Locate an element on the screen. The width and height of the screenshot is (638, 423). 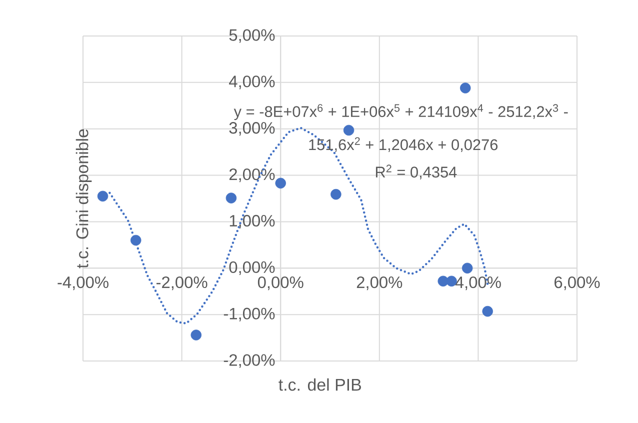
annotation: 151,6x$^{2}$ + 1,2046x + 0,0276 is located at coordinates (403, 144).